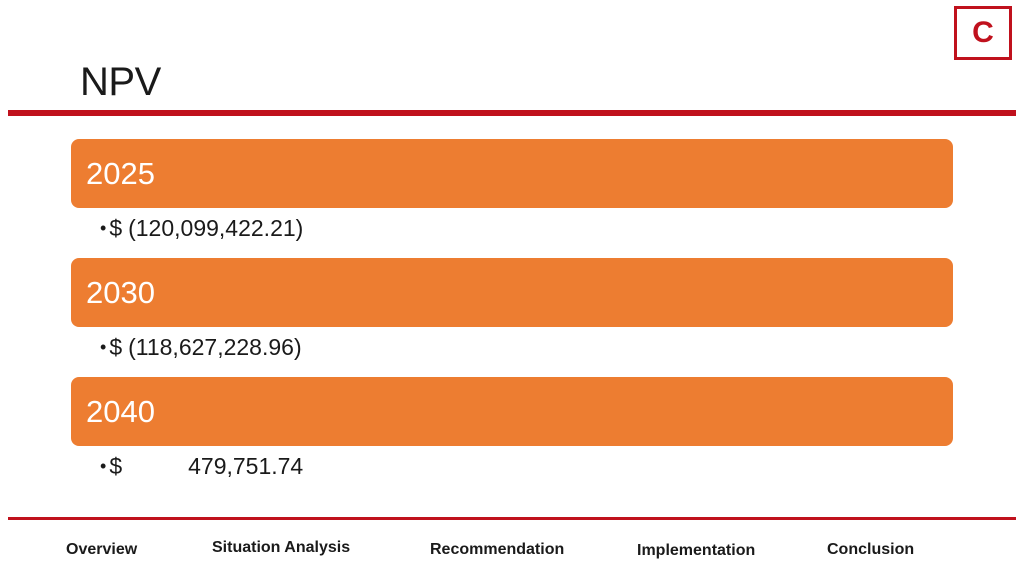 The image size is (1024, 576). Describe the element at coordinates (512, 518) in the screenshot. I see `bottom-divider` at that location.